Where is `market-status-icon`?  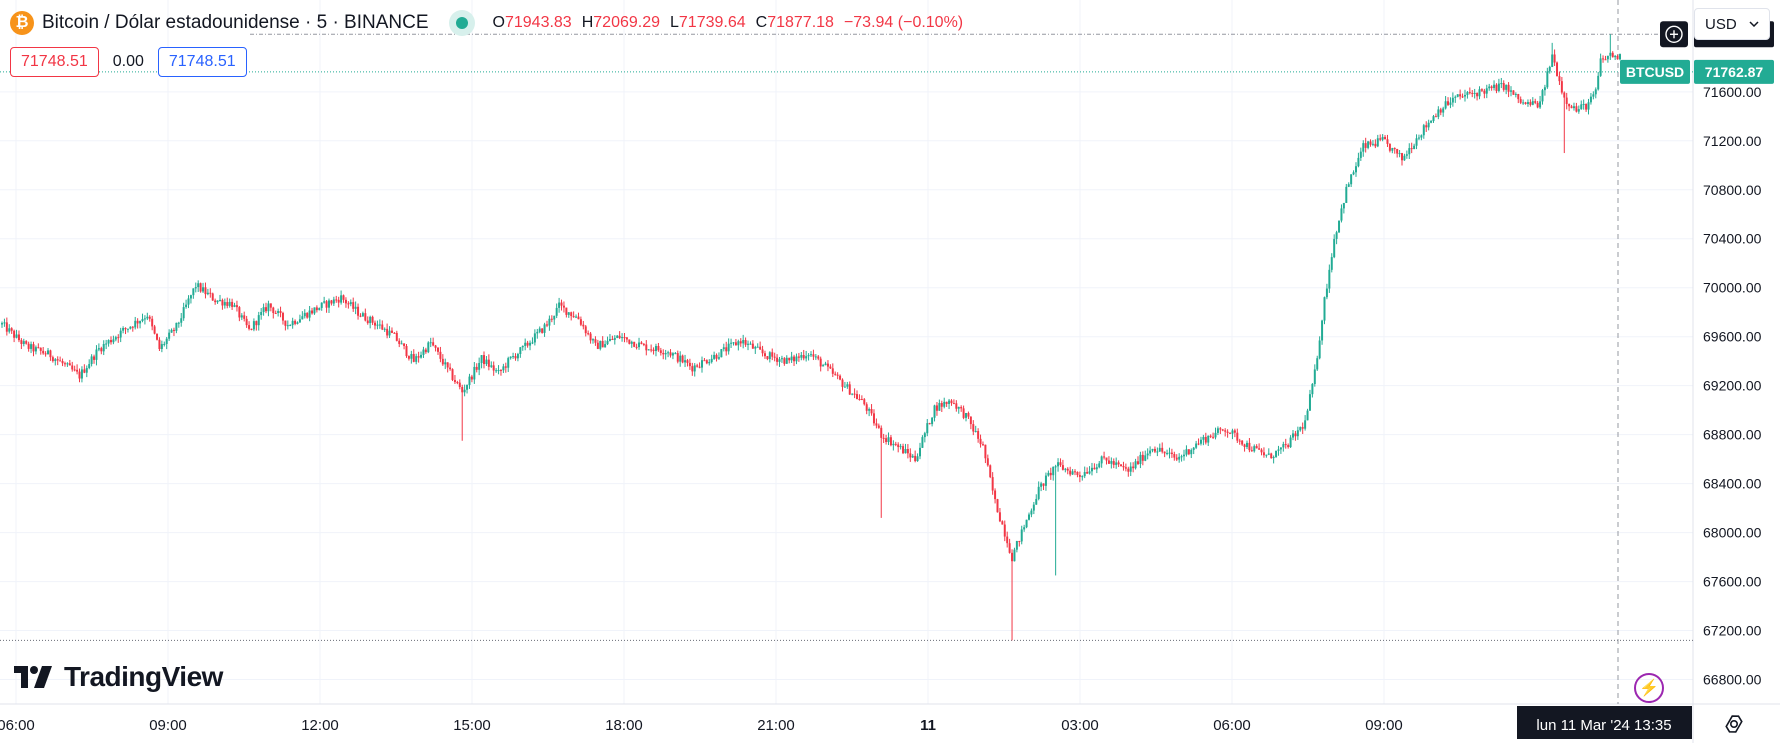
market-status-icon is located at coordinates (461, 23).